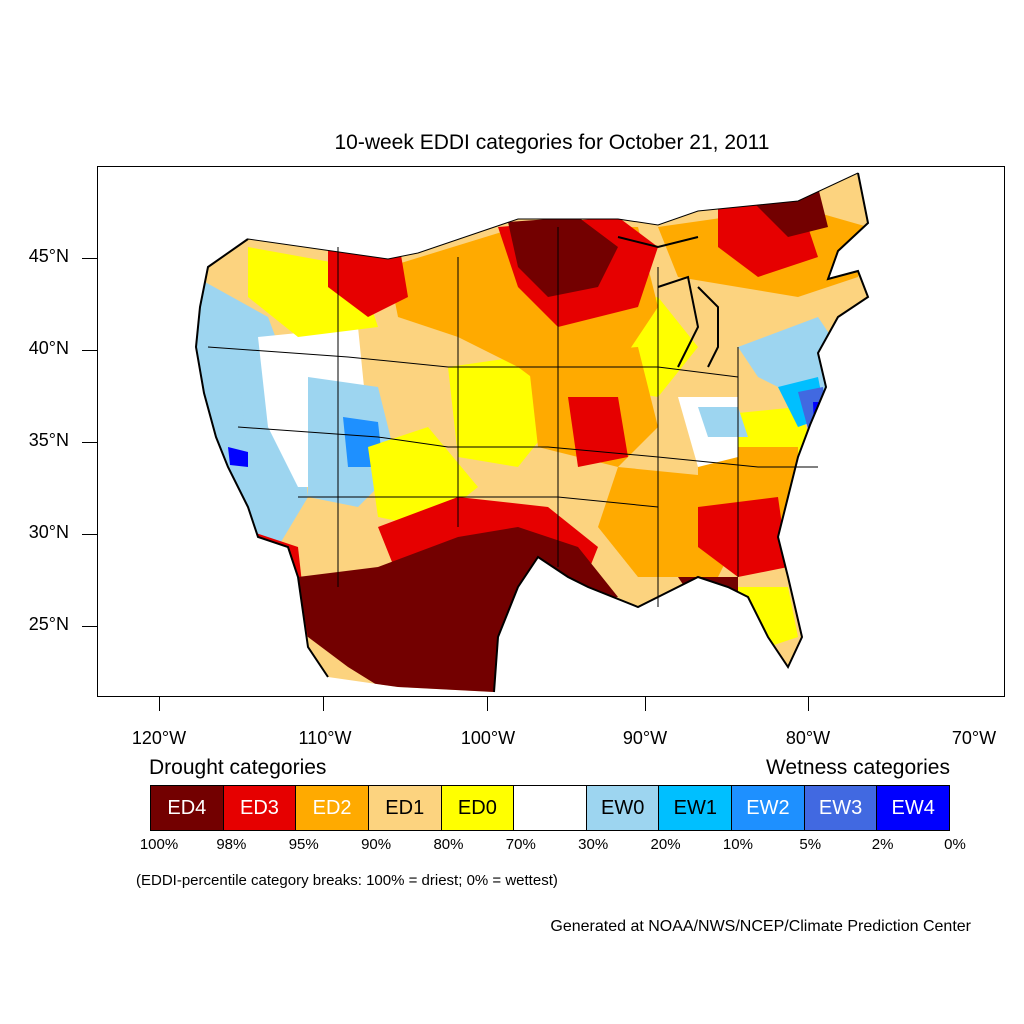 The height and width of the screenshot is (1024, 1024). I want to click on legend-swatch-ed2: ED2, so click(332, 808).